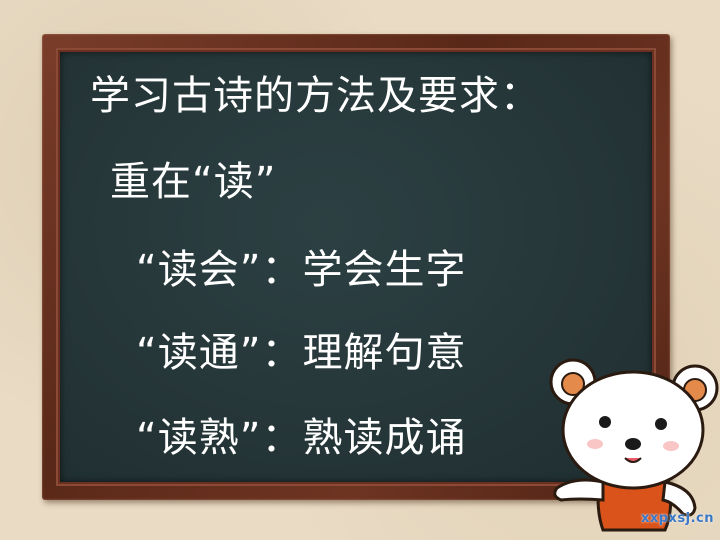 Image resolution: width=720 pixels, height=540 pixels. Describe the element at coordinates (219, 270) in the screenshot. I see `item-label: “读会”：` at that location.